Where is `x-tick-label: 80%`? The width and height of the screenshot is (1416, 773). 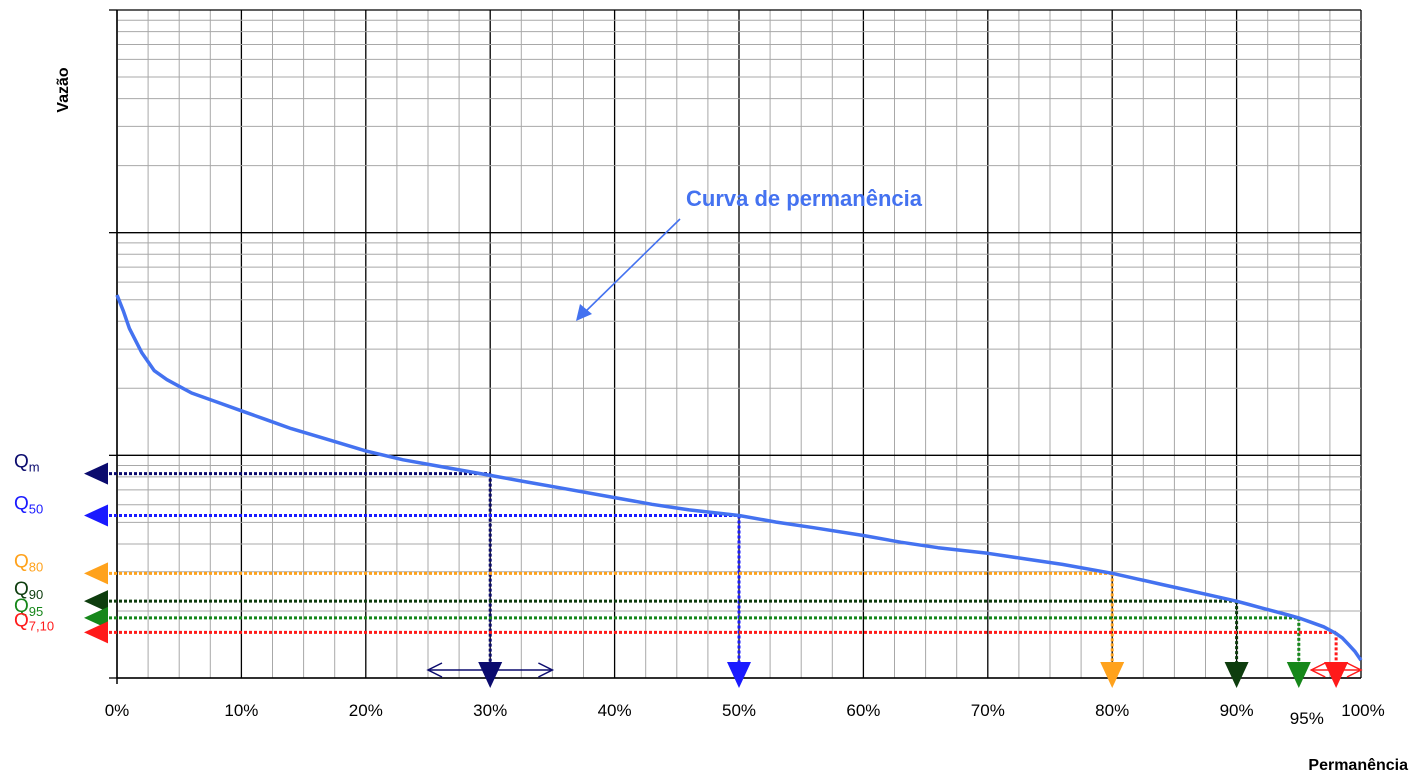
x-tick-label: 80% is located at coordinates (1112, 710).